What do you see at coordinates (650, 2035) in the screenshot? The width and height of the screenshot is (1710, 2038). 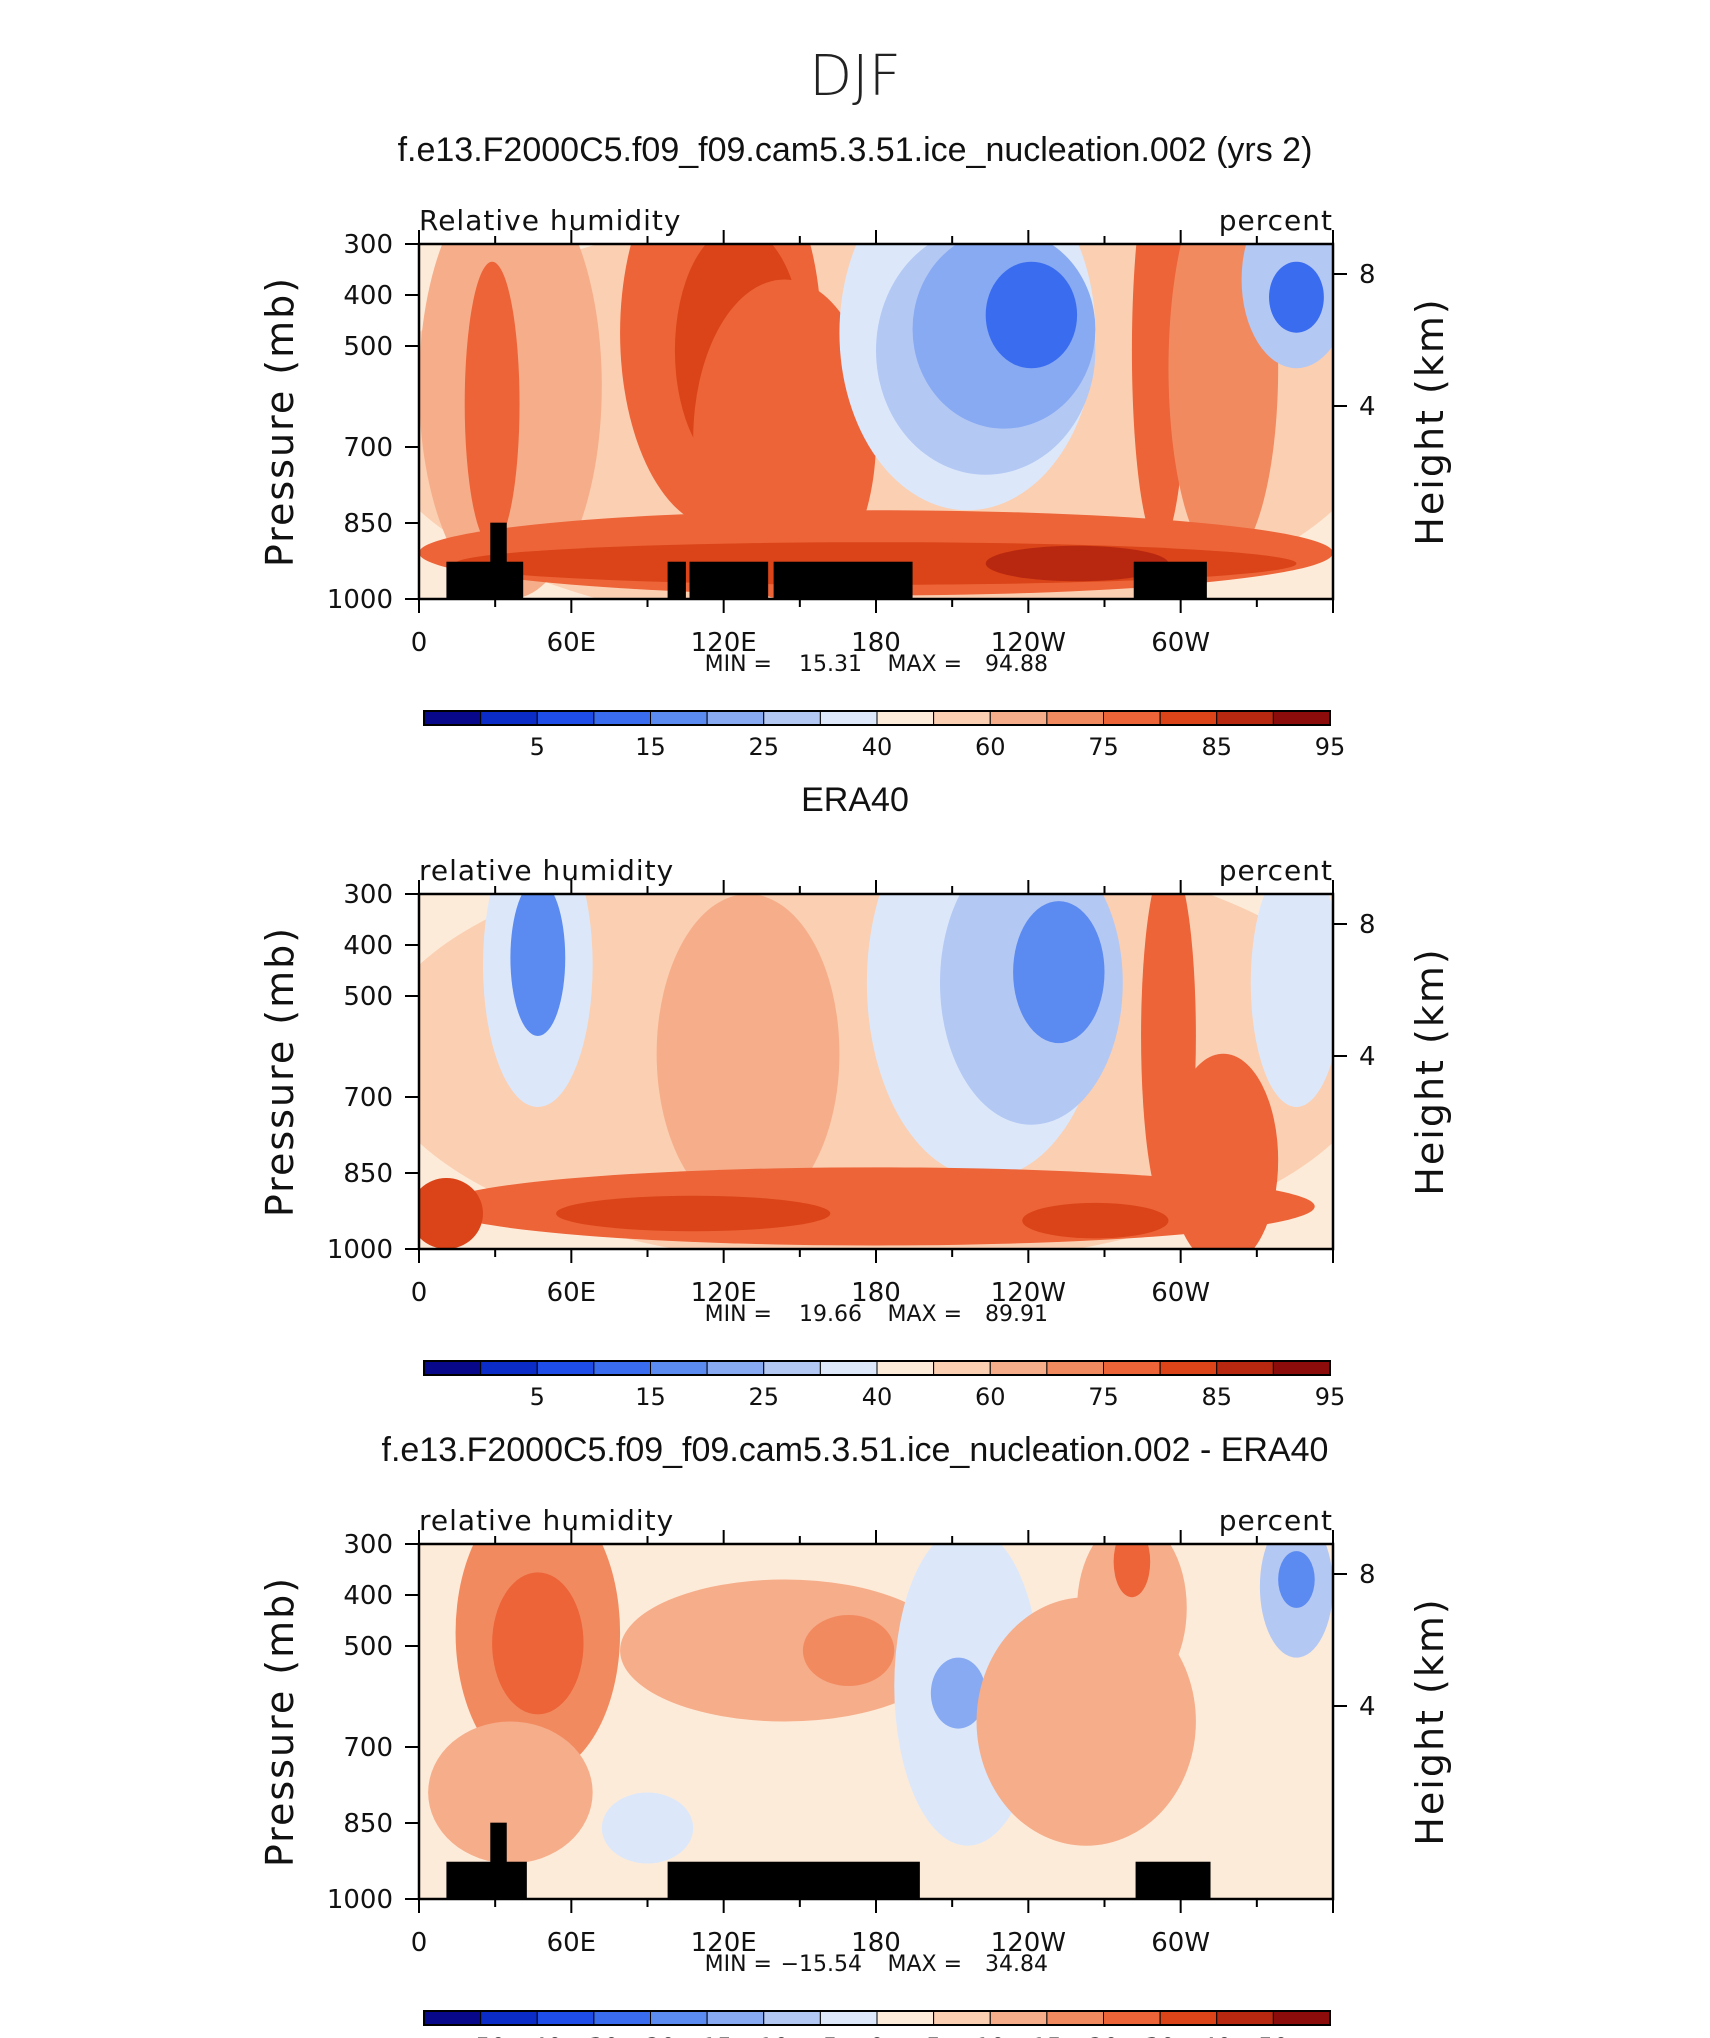 I see `colorbar-label: −20` at bounding box center [650, 2035].